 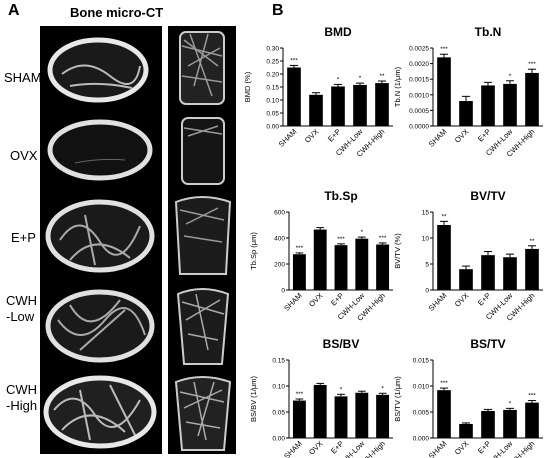 I want to click on row-label-cwh-low: CWH -Low, so click(x=21, y=309).